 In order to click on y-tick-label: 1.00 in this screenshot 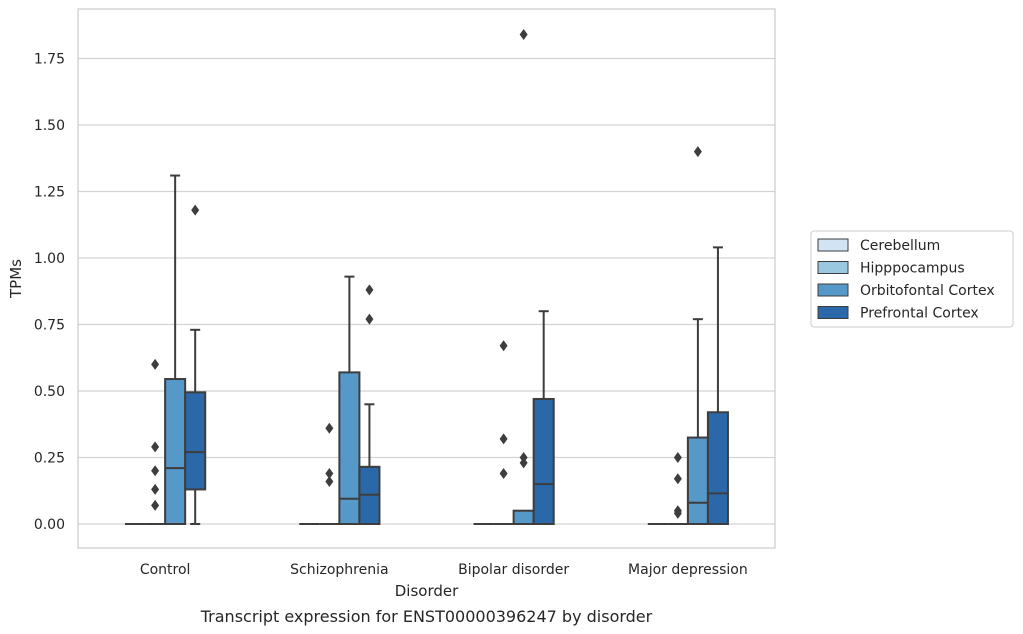, I will do `click(49, 259)`.